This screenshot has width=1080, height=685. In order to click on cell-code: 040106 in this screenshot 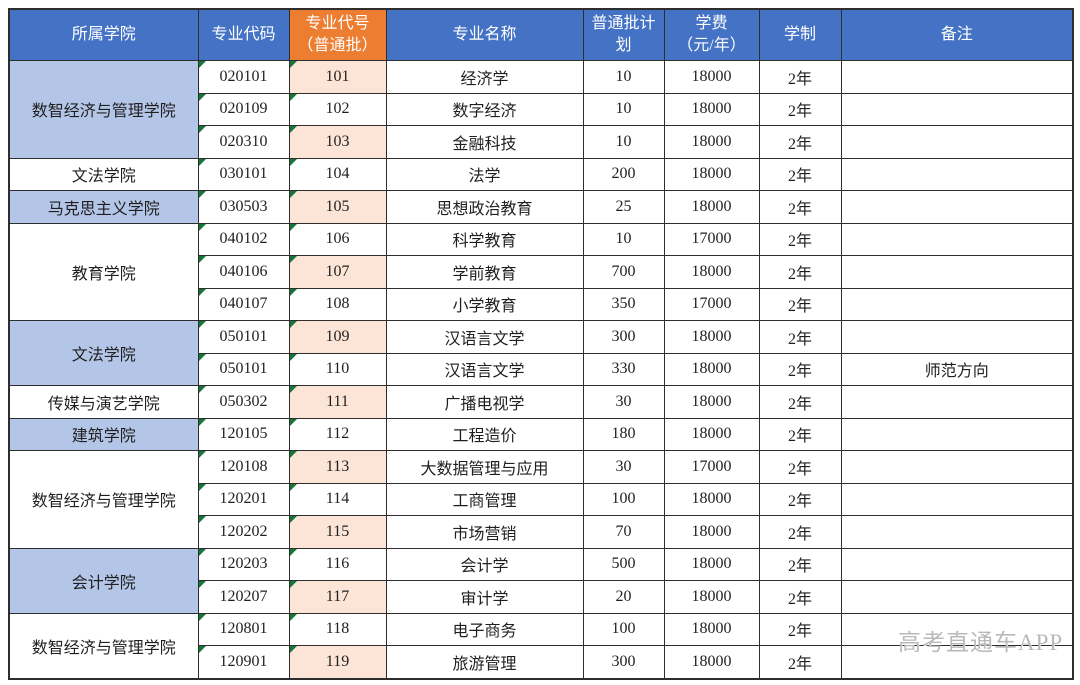, I will do `click(243, 272)`.